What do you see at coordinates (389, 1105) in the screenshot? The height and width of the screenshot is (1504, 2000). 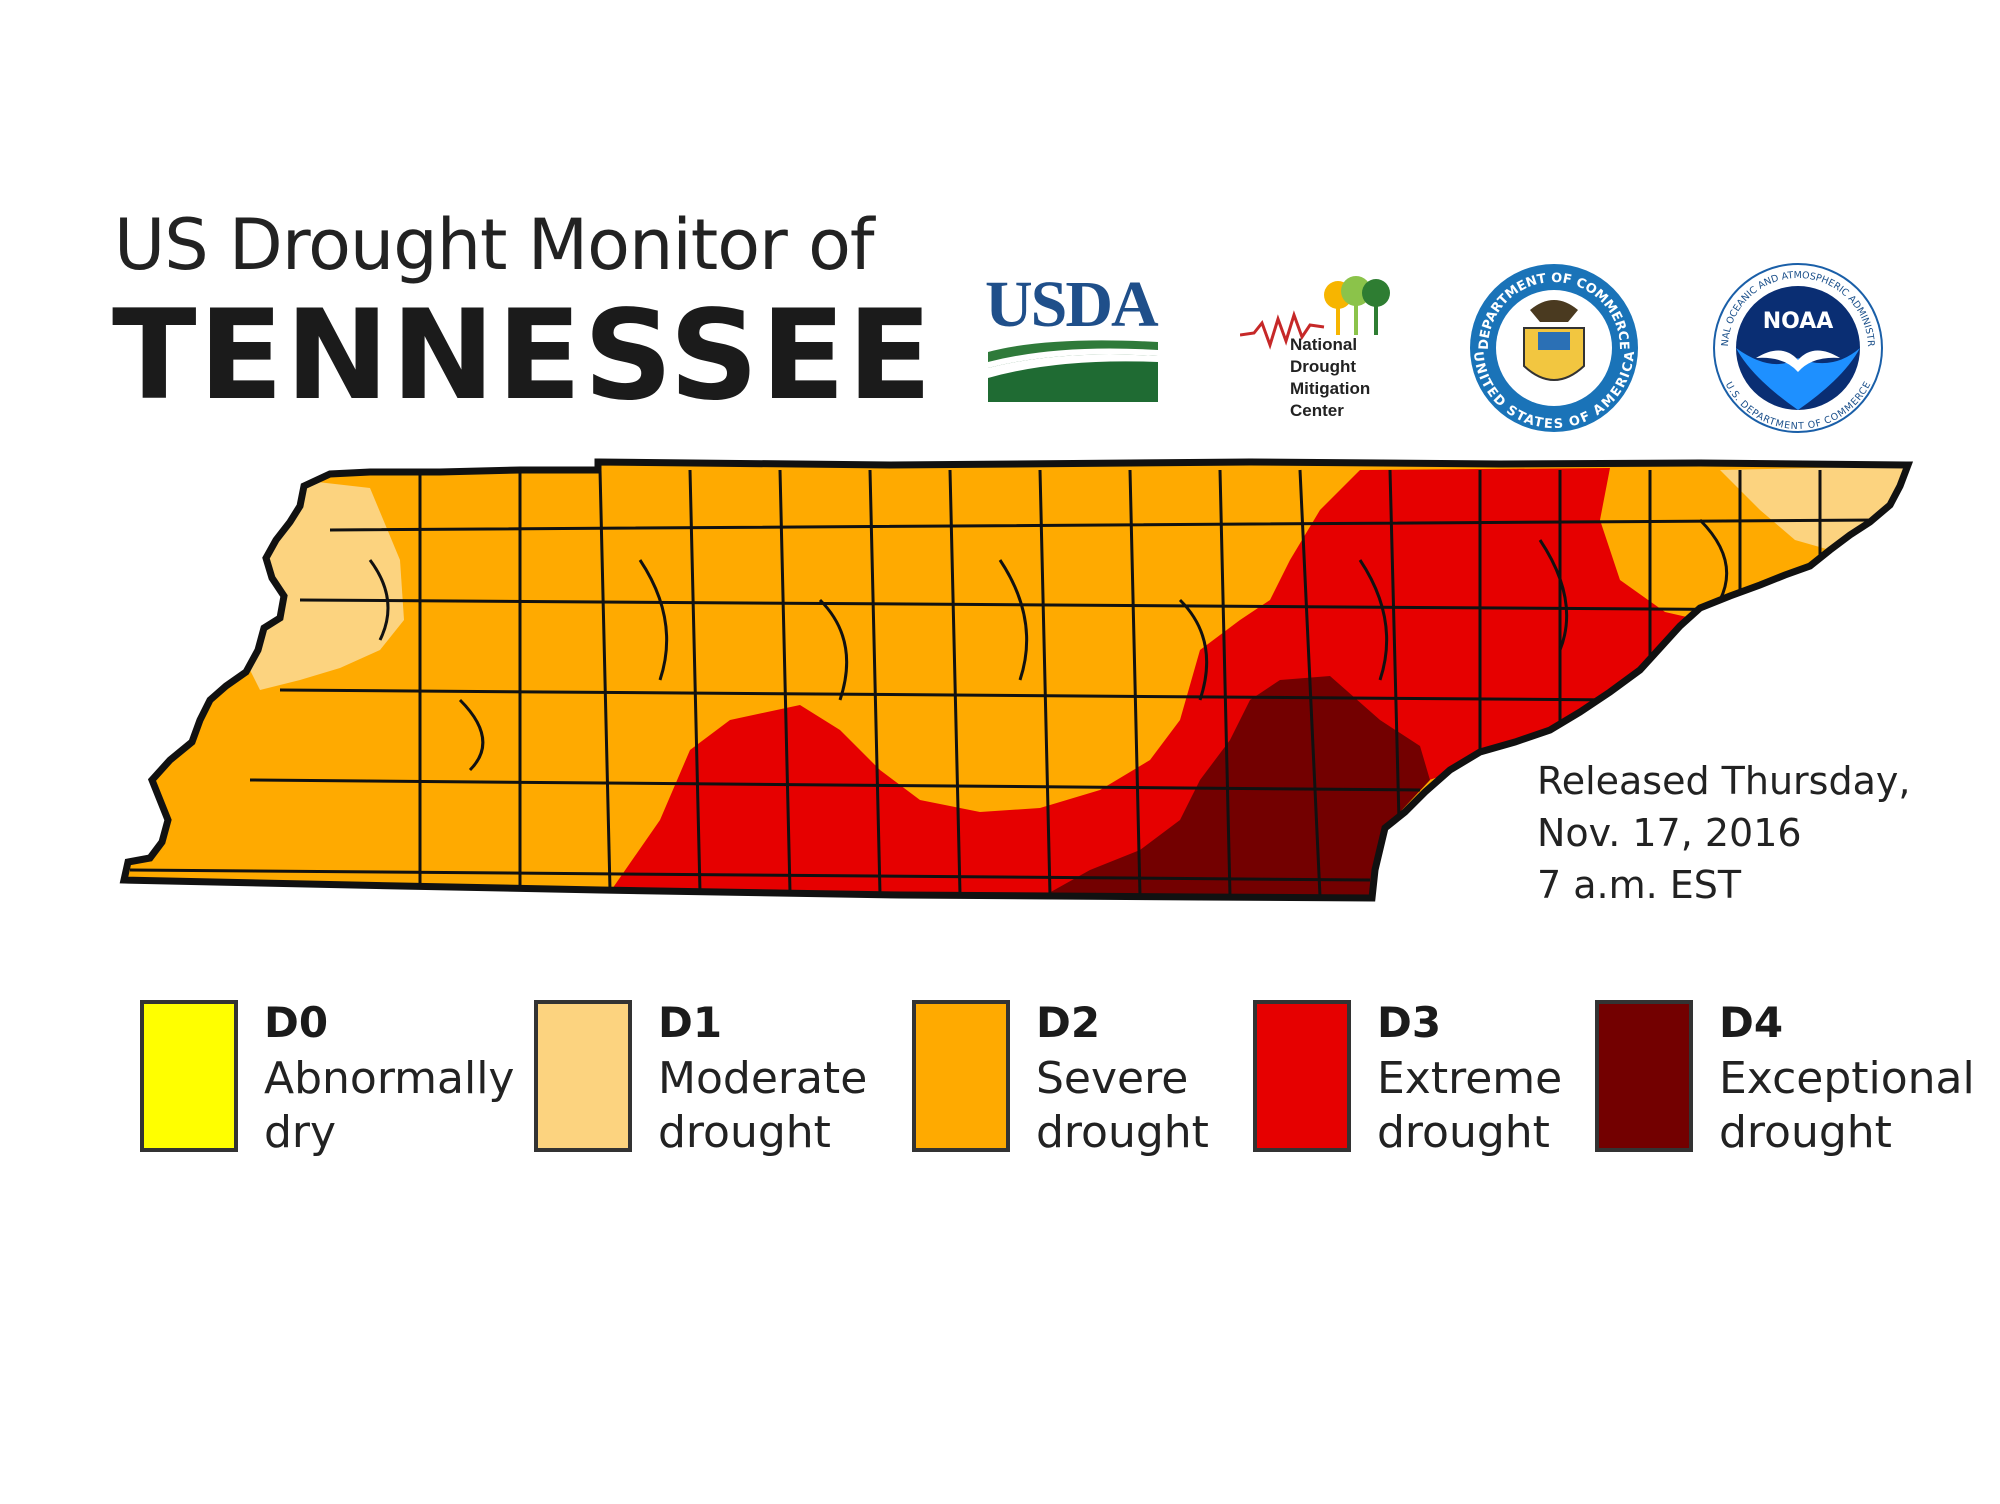 I see `legend-description: Abnormally dry` at bounding box center [389, 1105].